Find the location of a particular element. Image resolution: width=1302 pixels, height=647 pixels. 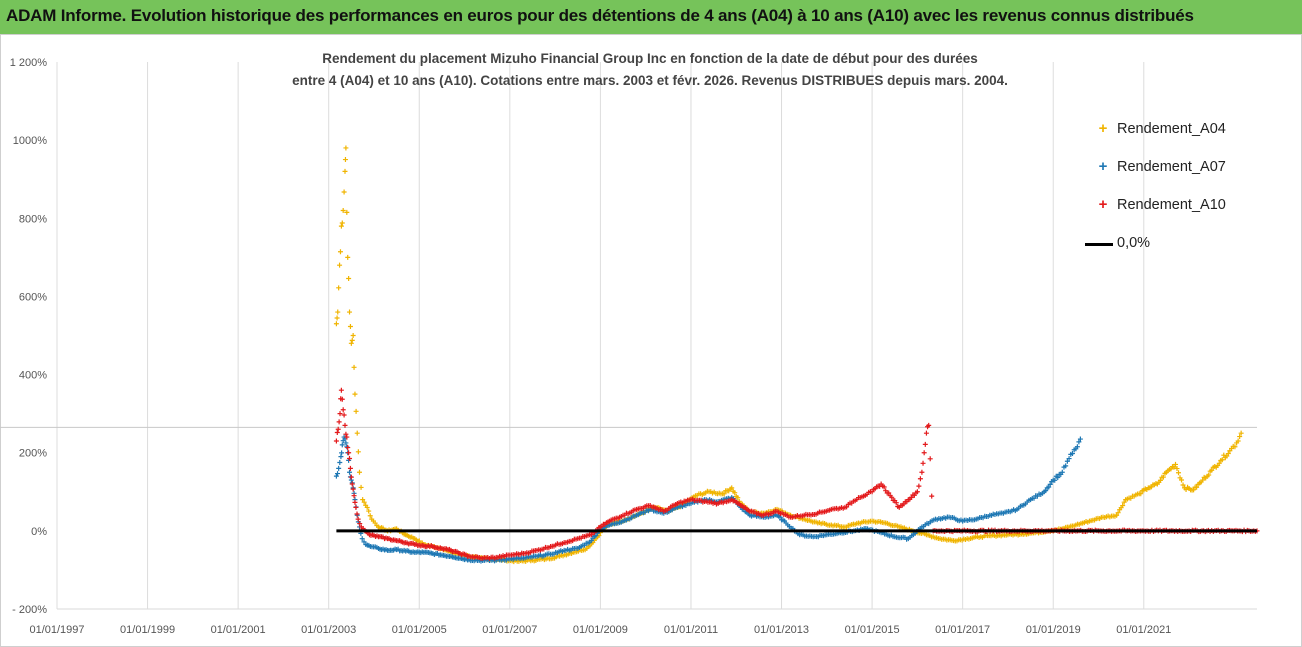

x-tick-label: 01/01/1999 is located at coordinates (147, 630).